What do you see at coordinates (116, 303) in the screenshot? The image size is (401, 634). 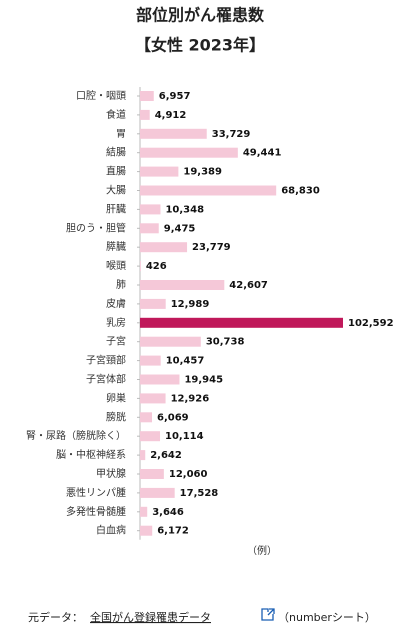 I see `category-label: 皮膚` at bounding box center [116, 303].